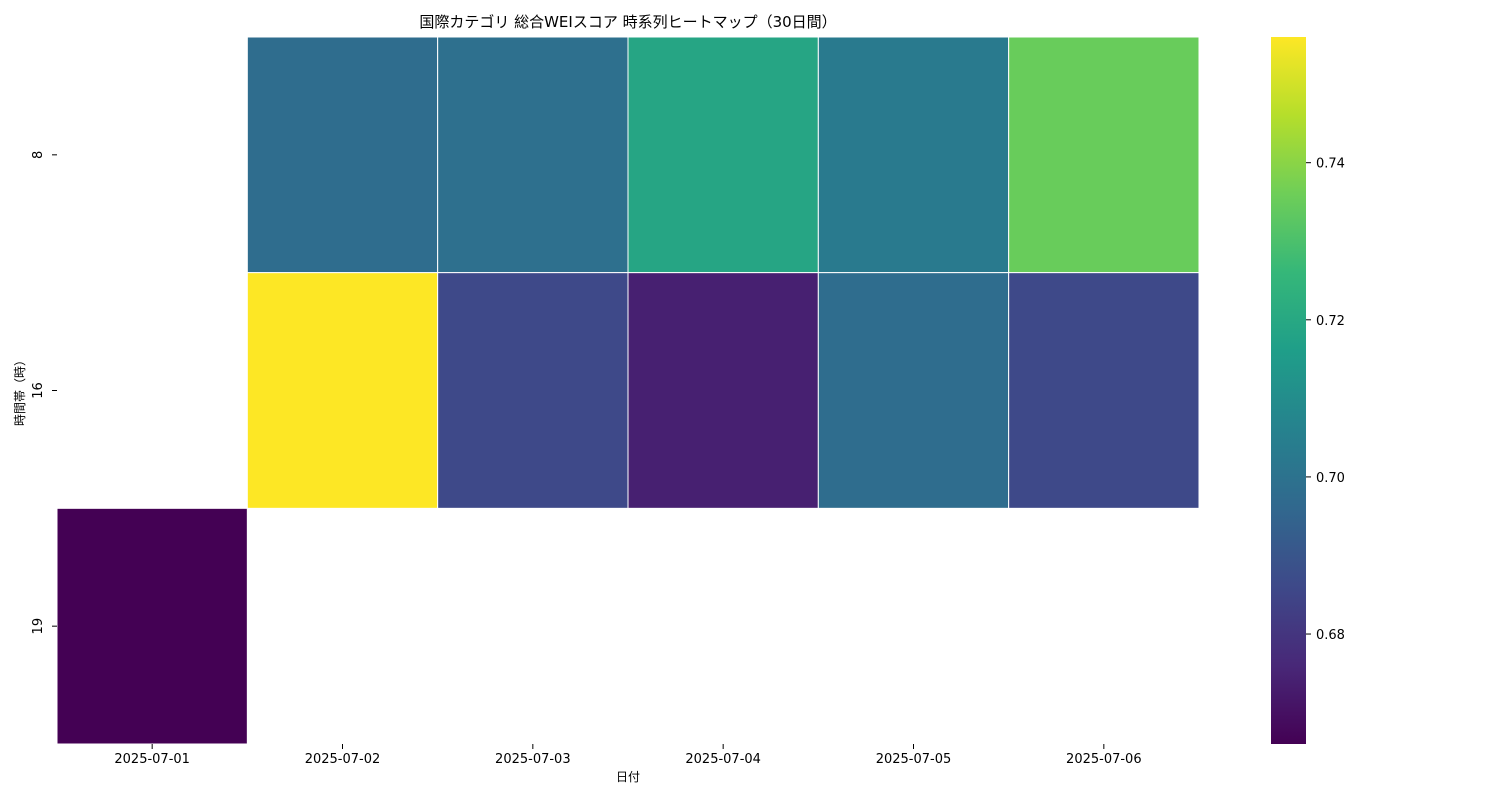 The height and width of the screenshot is (800, 1500). What do you see at coordinates (1104, 759) in the screenshot?
I see `x-tick-label: 2025-07-06` at bounding box center [1104, 759].